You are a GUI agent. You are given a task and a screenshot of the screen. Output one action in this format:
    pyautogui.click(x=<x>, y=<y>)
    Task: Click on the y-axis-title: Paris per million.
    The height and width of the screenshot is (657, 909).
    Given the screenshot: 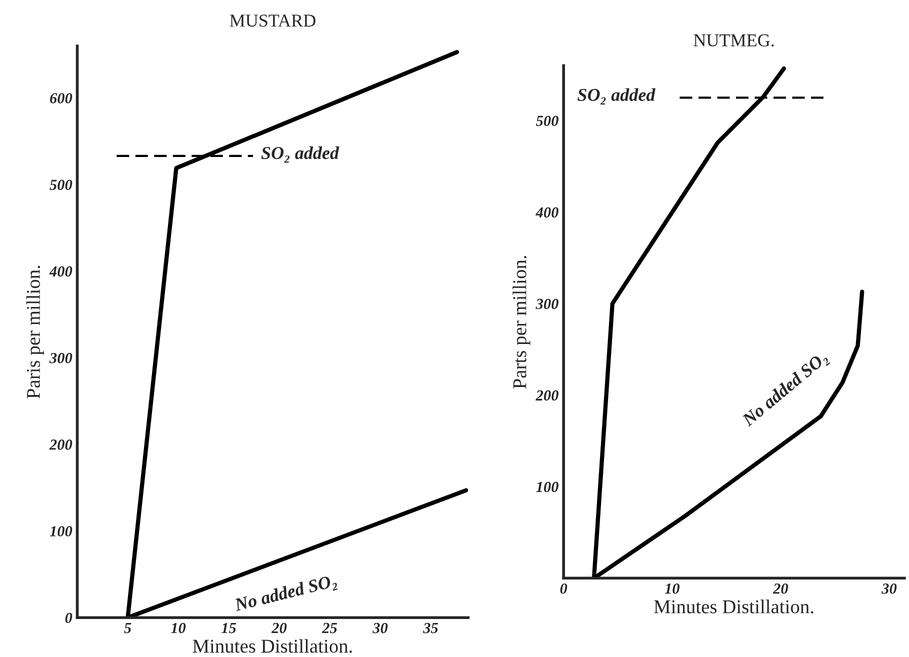 What is the action you would take?
    pyautogui.click(x=35, y=332)
    